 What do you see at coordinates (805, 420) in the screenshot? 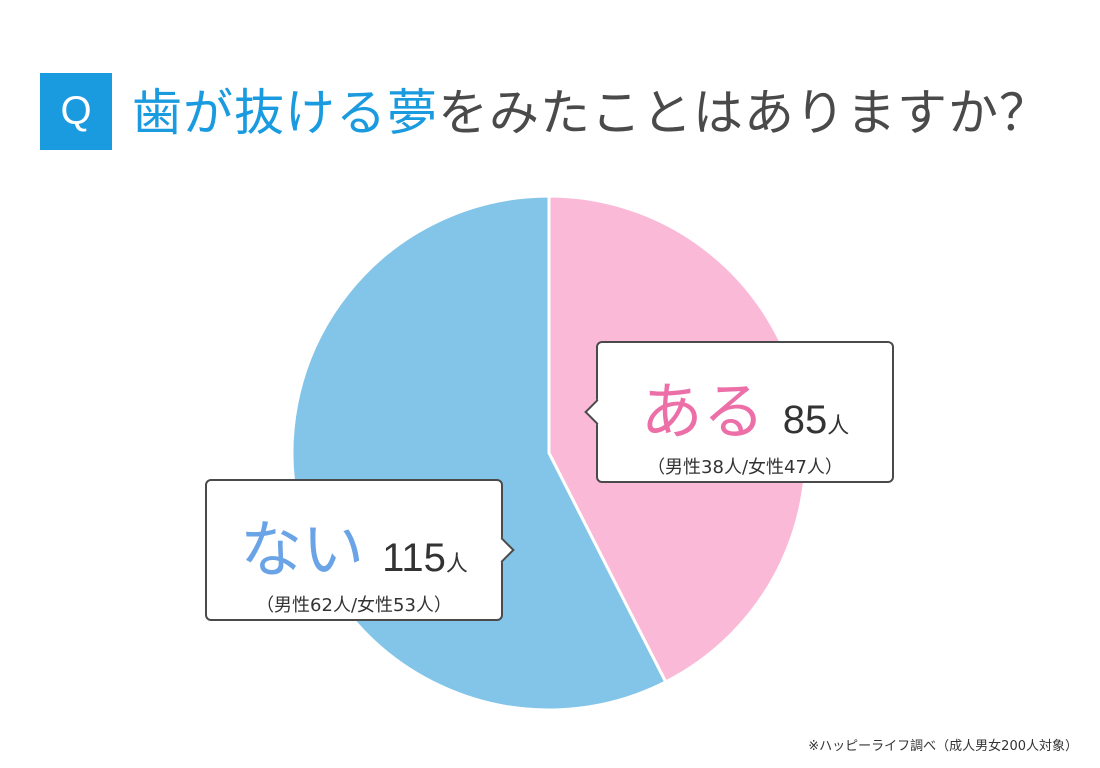
I see `slice-value-aru: 85` at bounding box center [805, 420].